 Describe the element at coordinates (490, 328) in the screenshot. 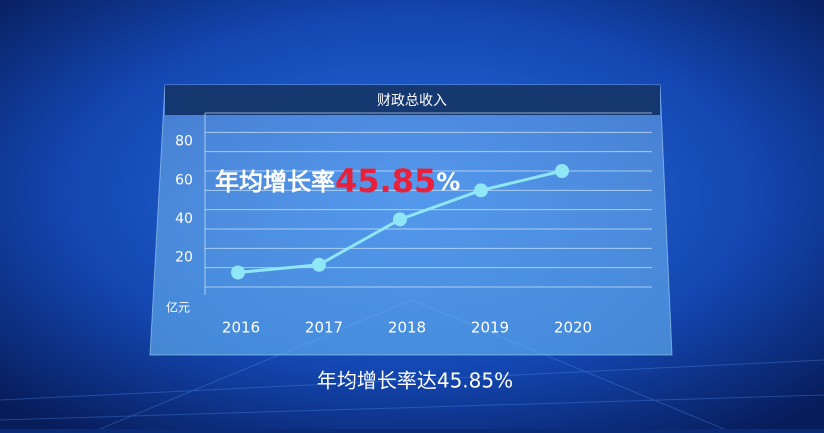

I see `x-tick-label: 2019` at that location.